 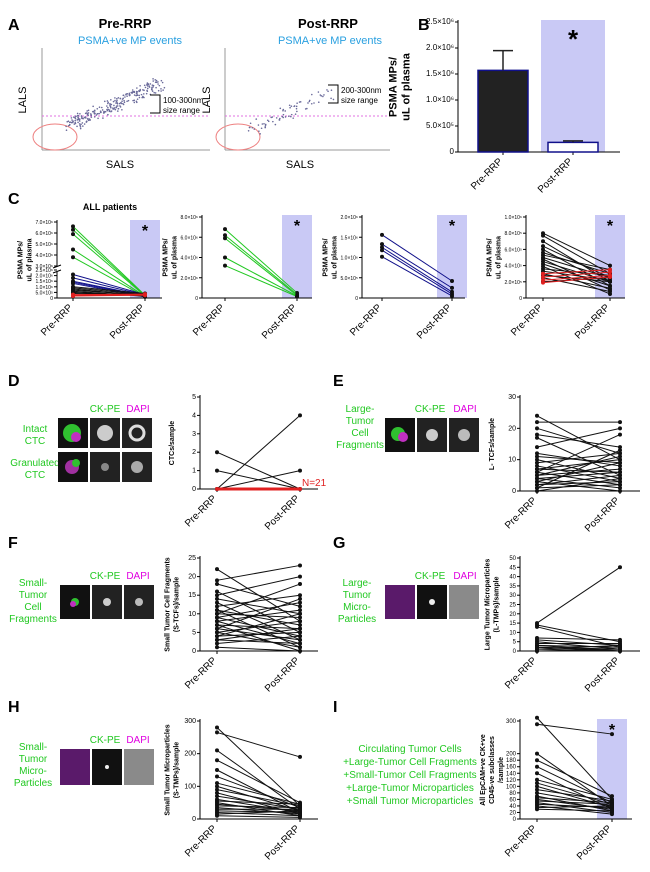 I want to click on chart-g-ytick-label: 20, so click(x=512, y=615).